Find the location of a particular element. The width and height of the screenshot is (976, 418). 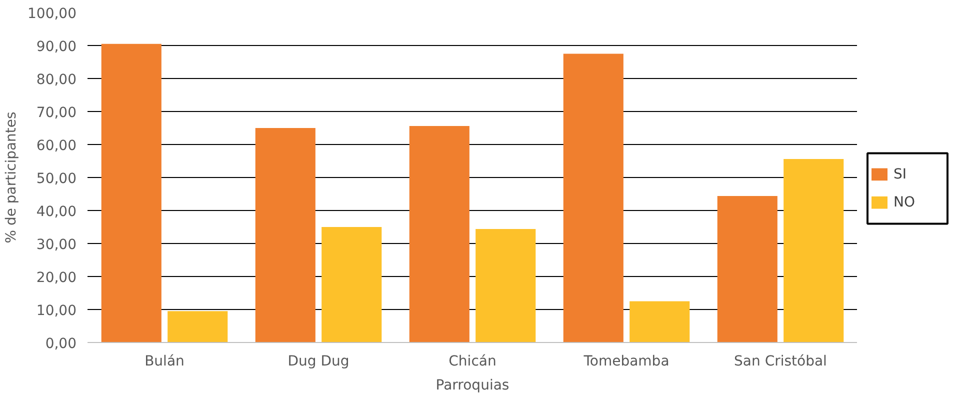

x-tick-label: Chicán is located at coordinates (472, 362).